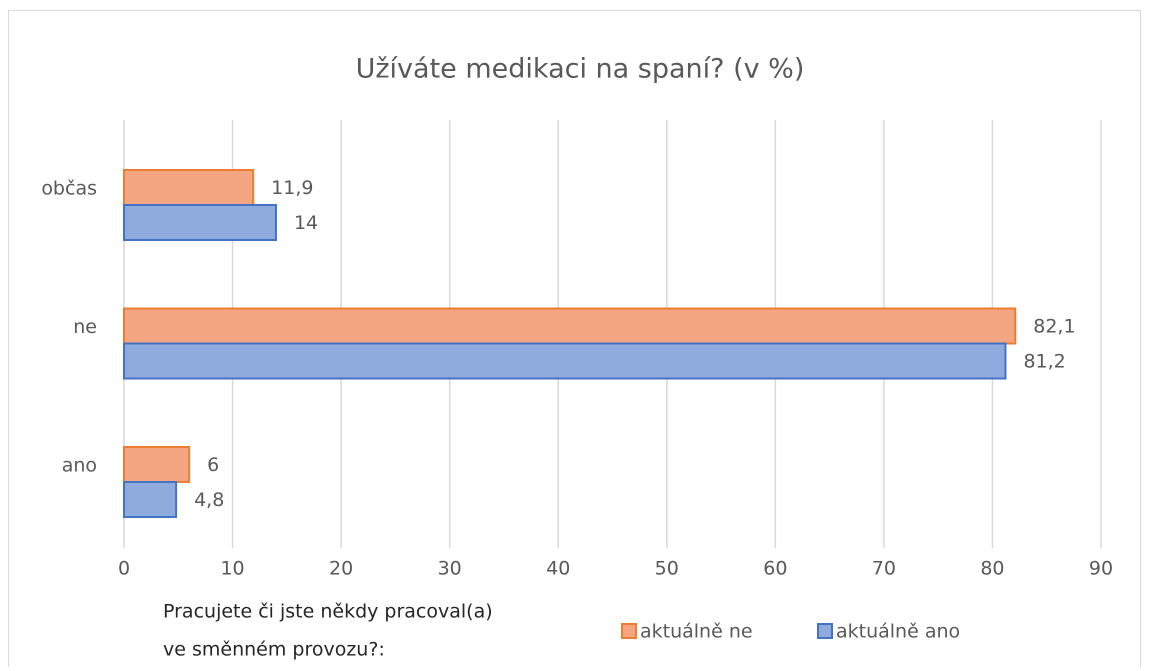 The width and height of the screenshot is (1151, 671). Describe the element at coordinates (328, 612) in the screenshot. I see `legend-title: Pracujete či jste někdy pracoval(a)` at that location.